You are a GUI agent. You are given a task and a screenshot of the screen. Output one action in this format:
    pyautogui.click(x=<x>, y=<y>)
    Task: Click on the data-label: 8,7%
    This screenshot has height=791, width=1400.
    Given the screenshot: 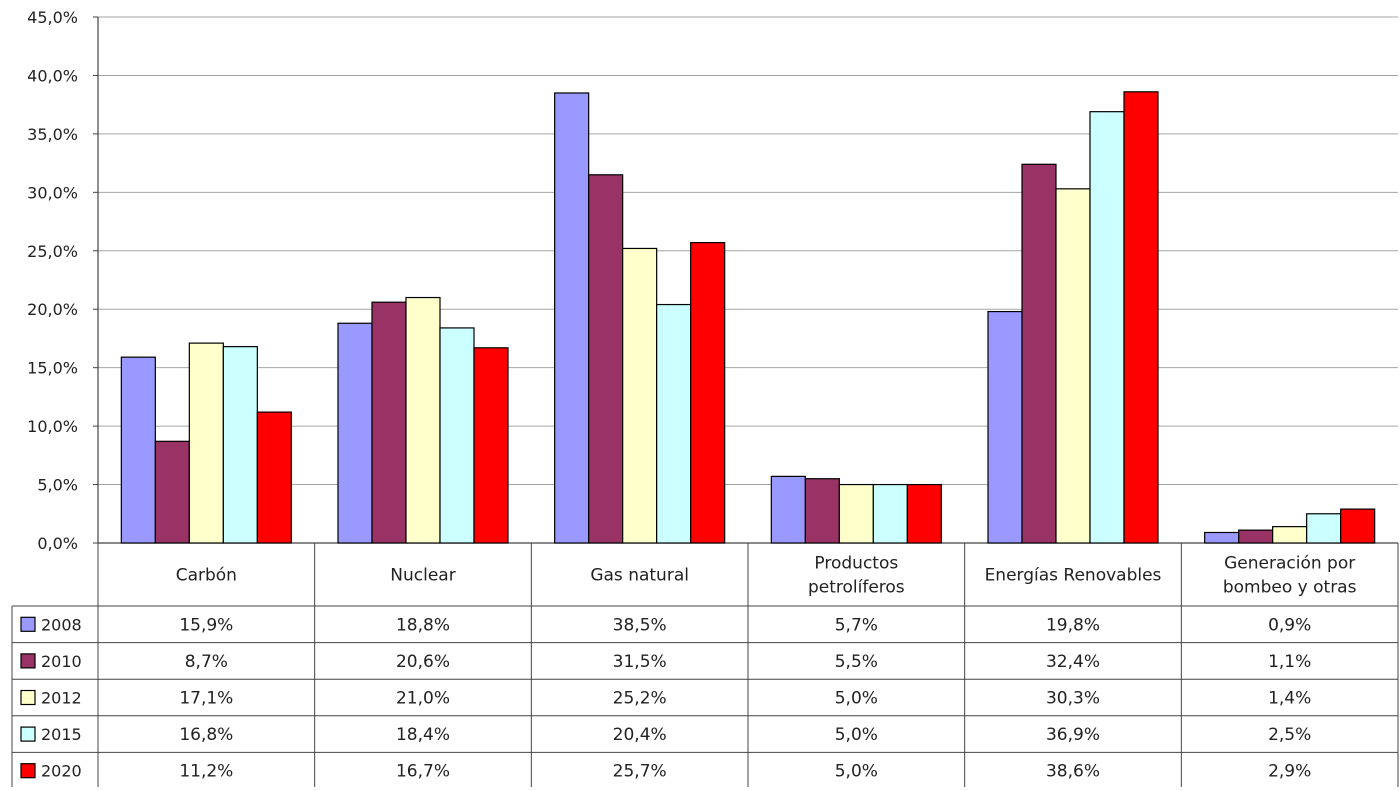 What is the action you would take?
    pyautogui.click(x=206, y=662)
    